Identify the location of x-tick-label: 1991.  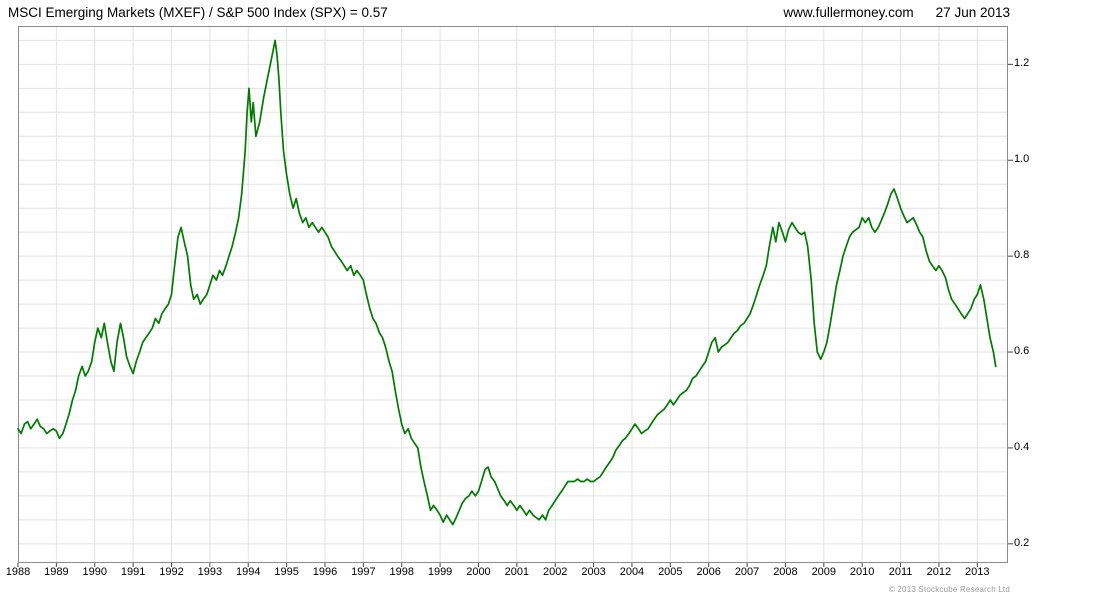
(133, 572).